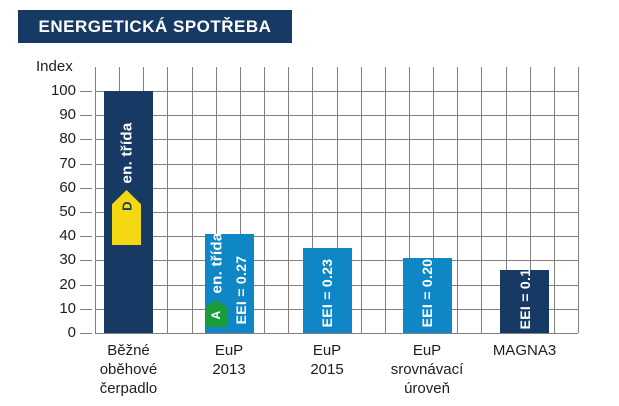 Image resolution: width=619 pixels, height=406 pixels. I want to click on chart-title-band: ENERGETICKÁ SPOTŘEBA, so click(155, 26).